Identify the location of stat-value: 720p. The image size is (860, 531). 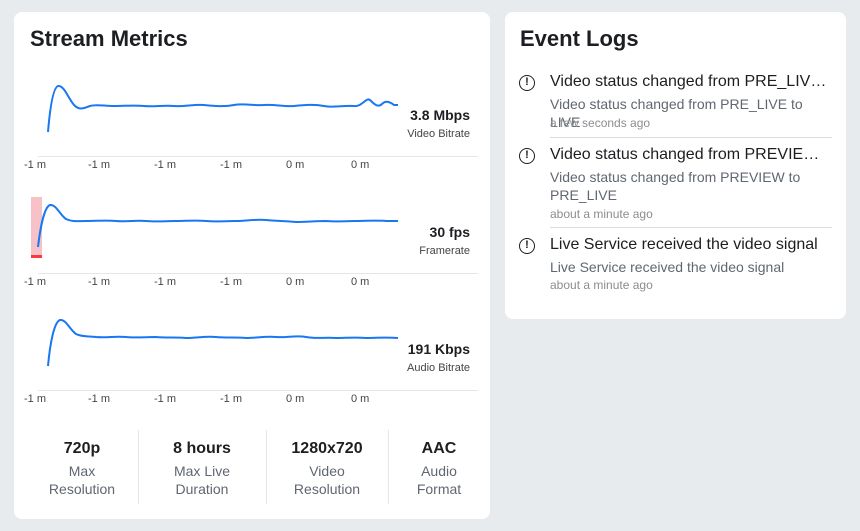
(82, 448).